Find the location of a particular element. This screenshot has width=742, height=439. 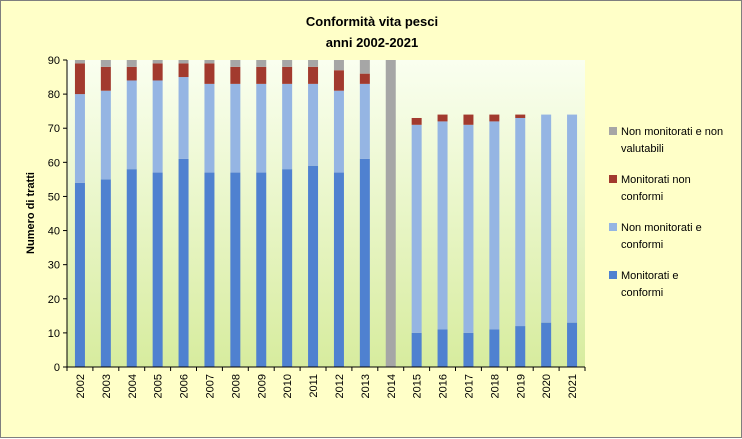

bar-segment-2008-s0 is located at coordinates (235, 269).